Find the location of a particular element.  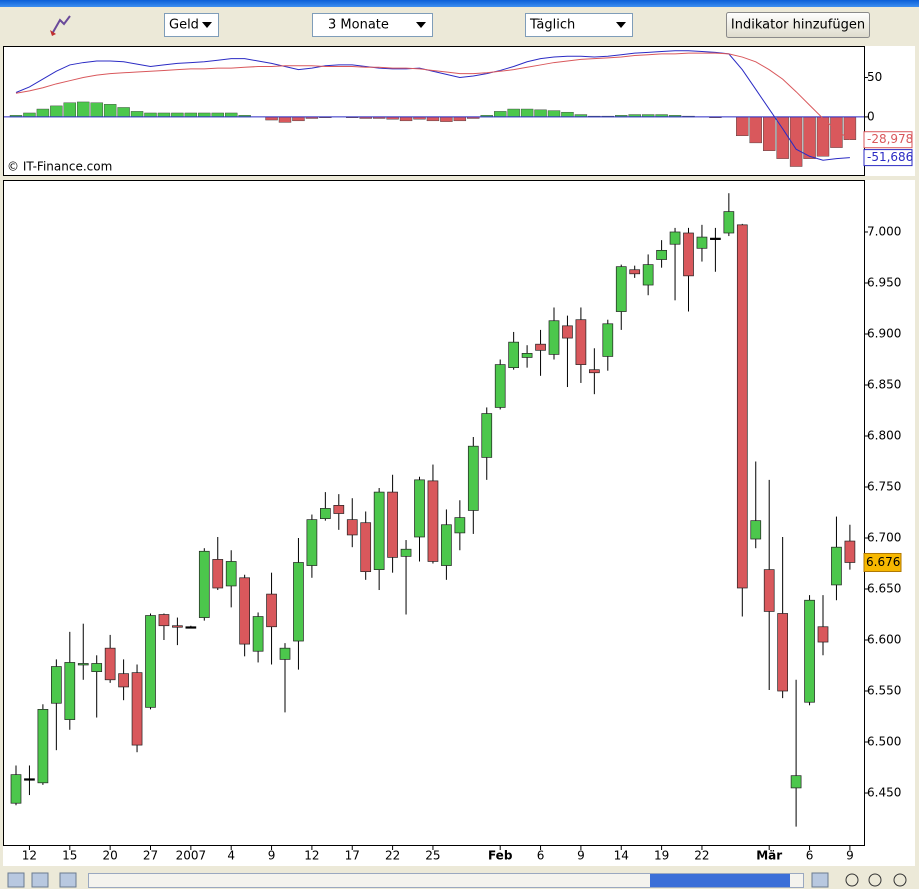

y-tick-label: 6.750 is located at coordinates (884, 486).